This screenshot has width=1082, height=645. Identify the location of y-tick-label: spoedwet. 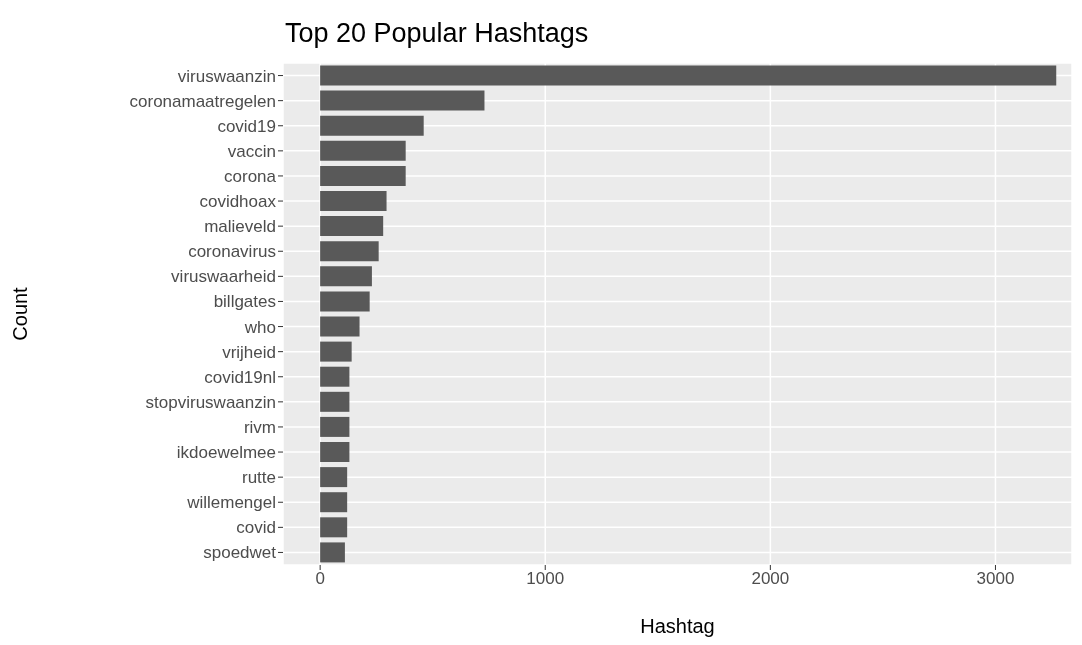
(240, 553).